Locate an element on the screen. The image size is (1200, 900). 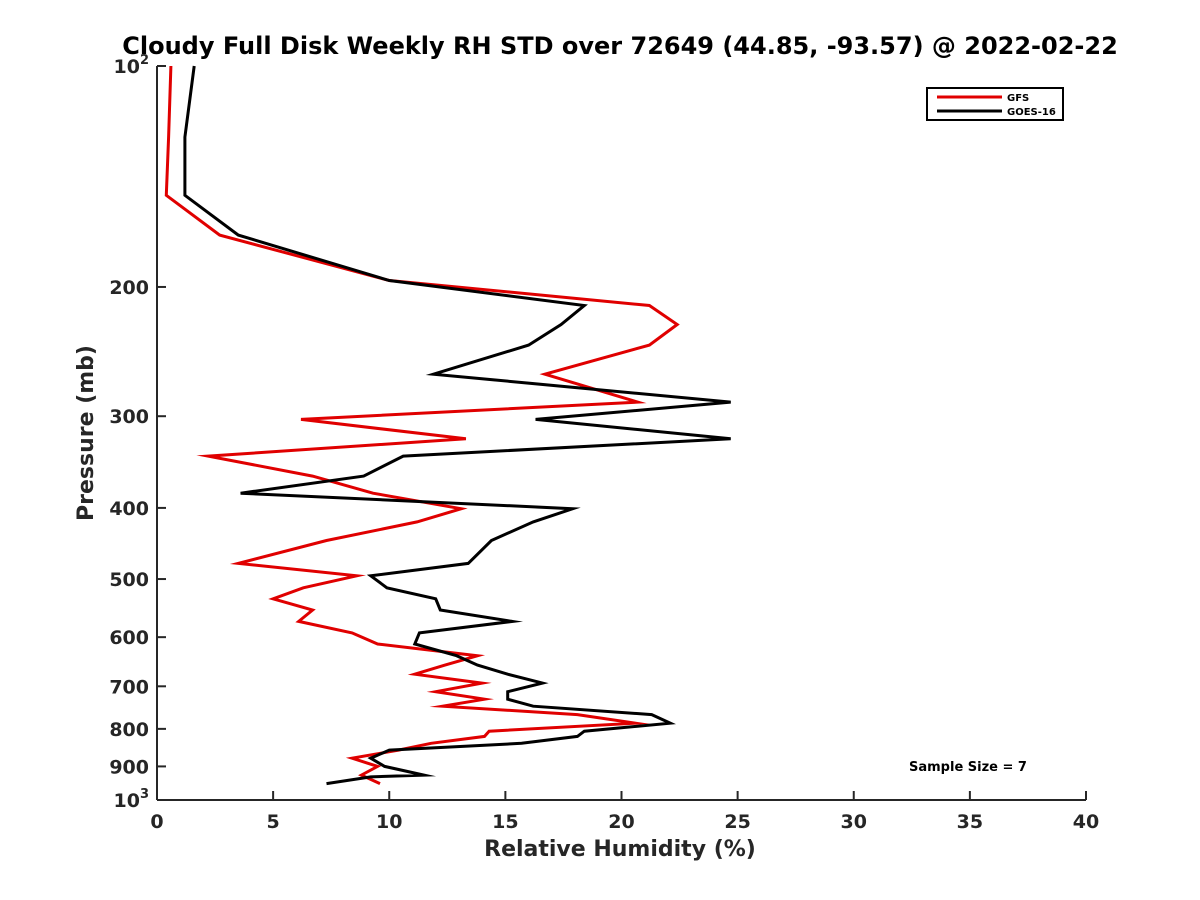
x-tick-label: 35 is located at coordinates (970, 822).